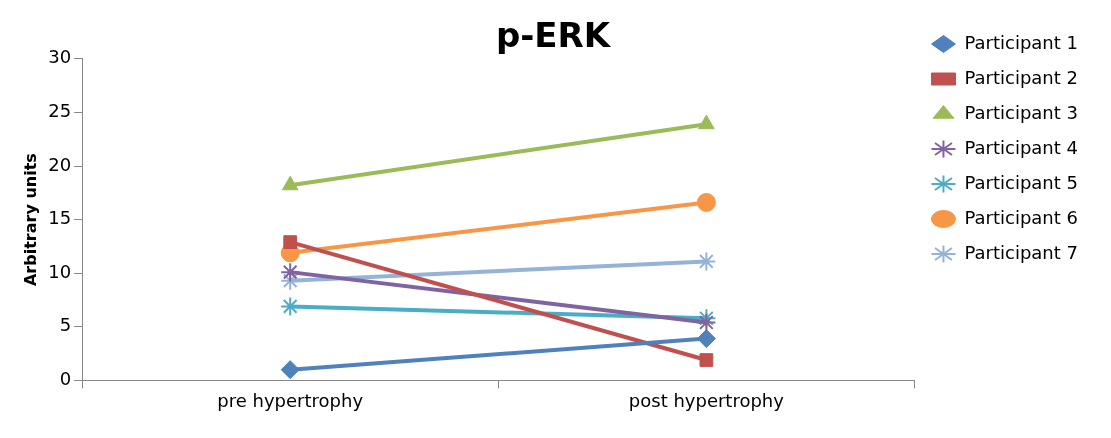 The width and height of the screenshot is (1111, 438). Describe the element at coordinates (60, 57) in the screenshot. I see `y-tick-label: 30` at that location.